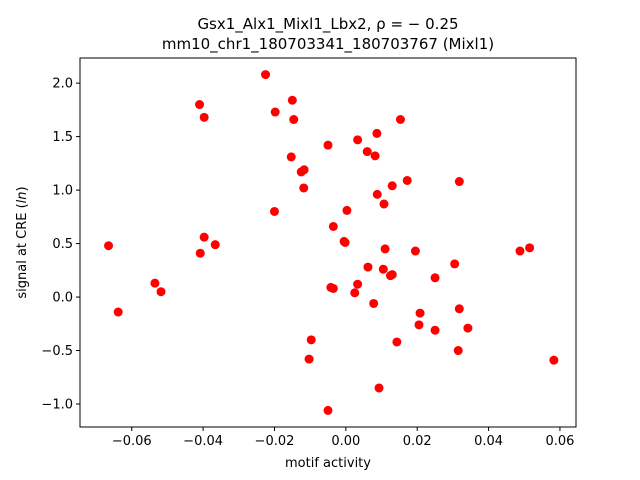 The width and height of the screenshot is (640, 480). Describe the element at coordinates (62, 84) in the screenshot. I see `y-tick-label: 2.0` at that location.